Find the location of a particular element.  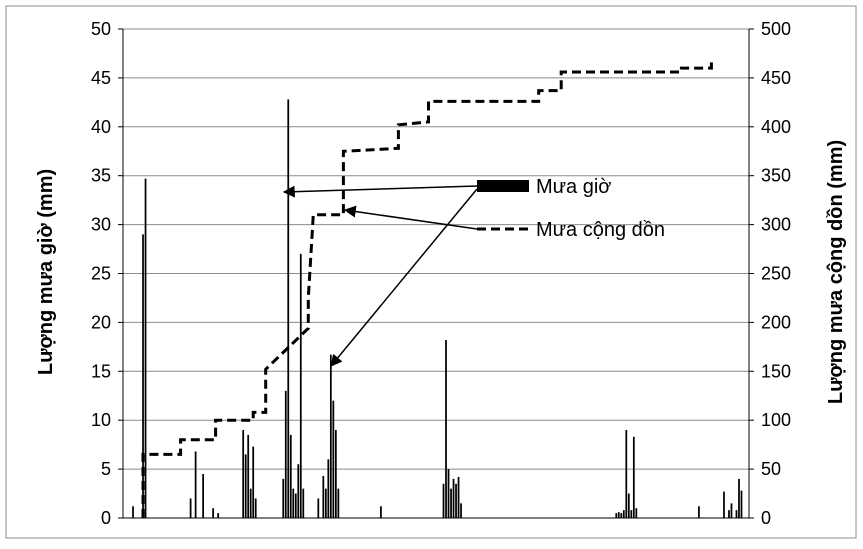

right-tick-label: 200 is located at coordinates (776, 322).